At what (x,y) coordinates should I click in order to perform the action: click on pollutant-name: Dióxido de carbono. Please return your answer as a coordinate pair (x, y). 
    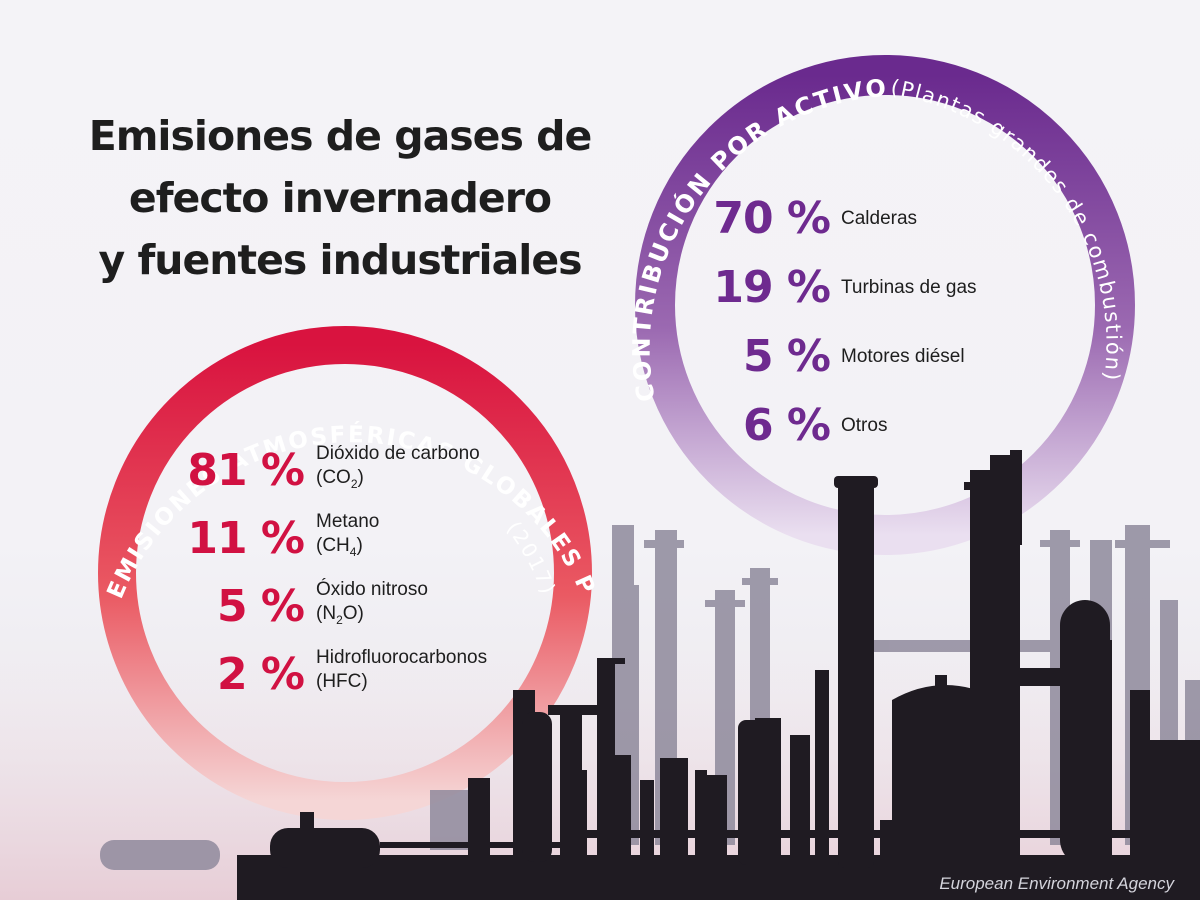
    Looking at the image, I should click on (398, 453).